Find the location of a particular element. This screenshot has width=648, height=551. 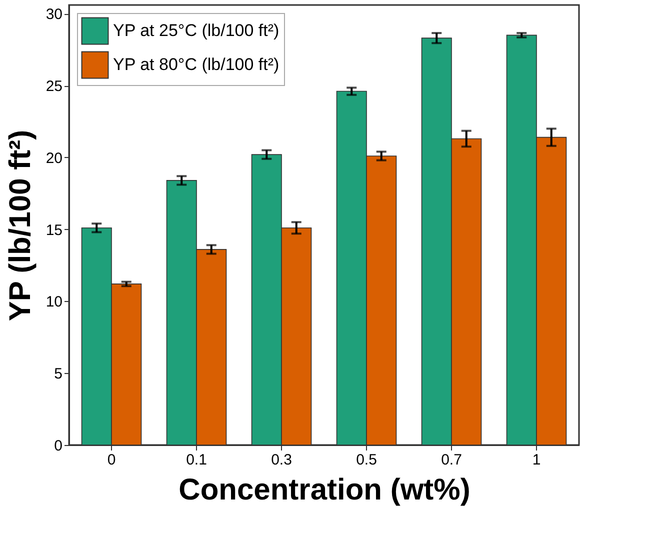

y-tick-label: 5 is located at coordinates (58, 374).